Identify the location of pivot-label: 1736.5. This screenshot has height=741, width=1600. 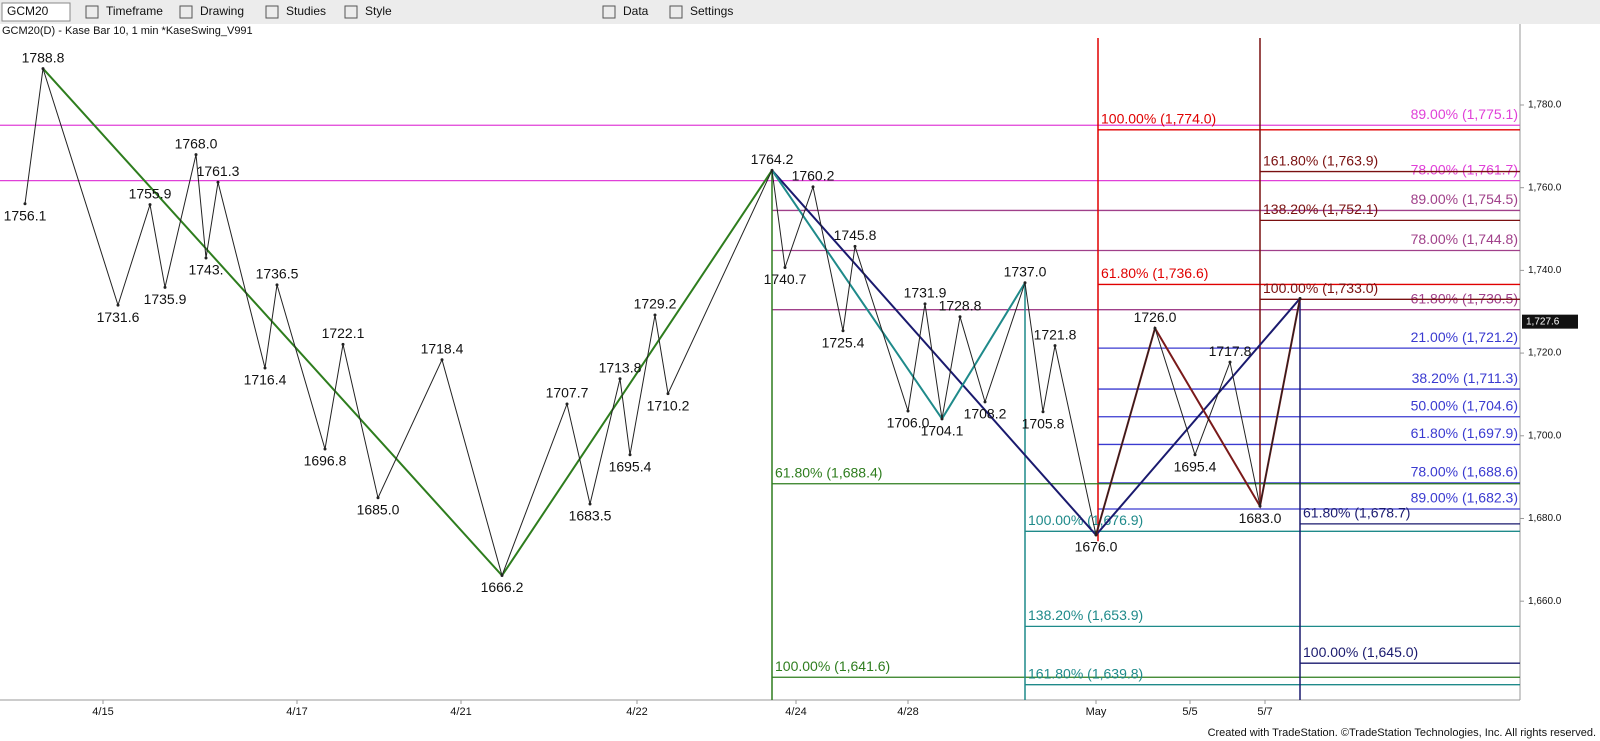
(277, 274).